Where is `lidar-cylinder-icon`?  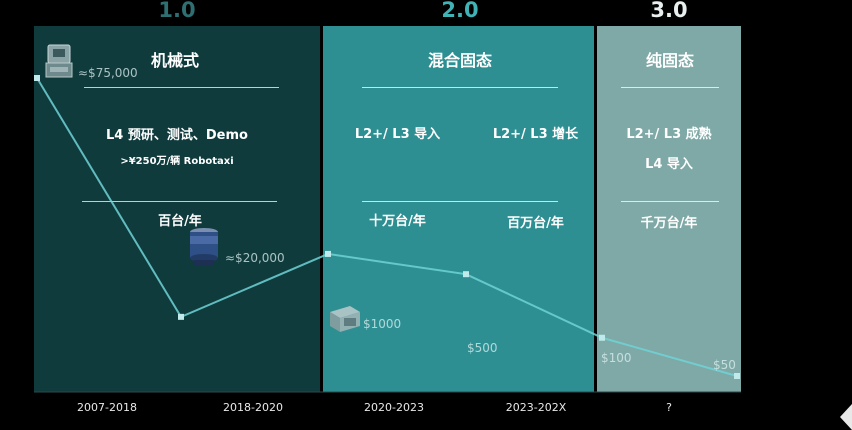 lidar-cylinder-icon is located at coordinates (204, 247).